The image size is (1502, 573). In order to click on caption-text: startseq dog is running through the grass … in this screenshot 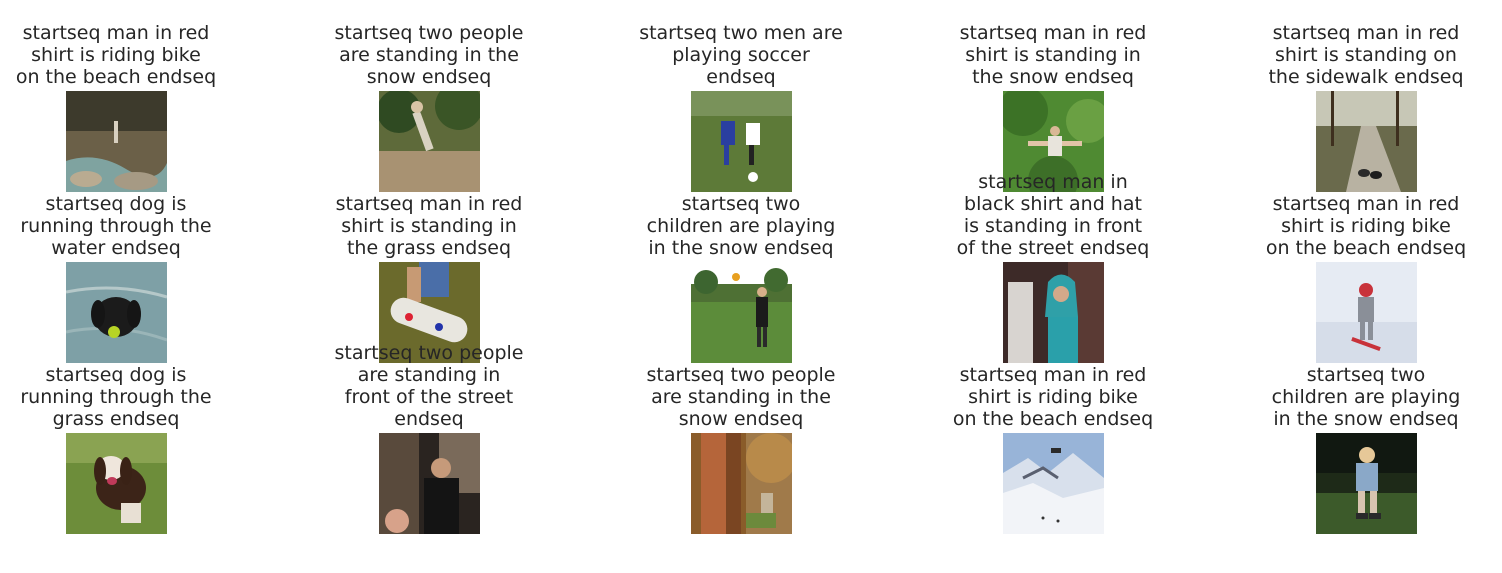, I will do `click(123, 397)`.